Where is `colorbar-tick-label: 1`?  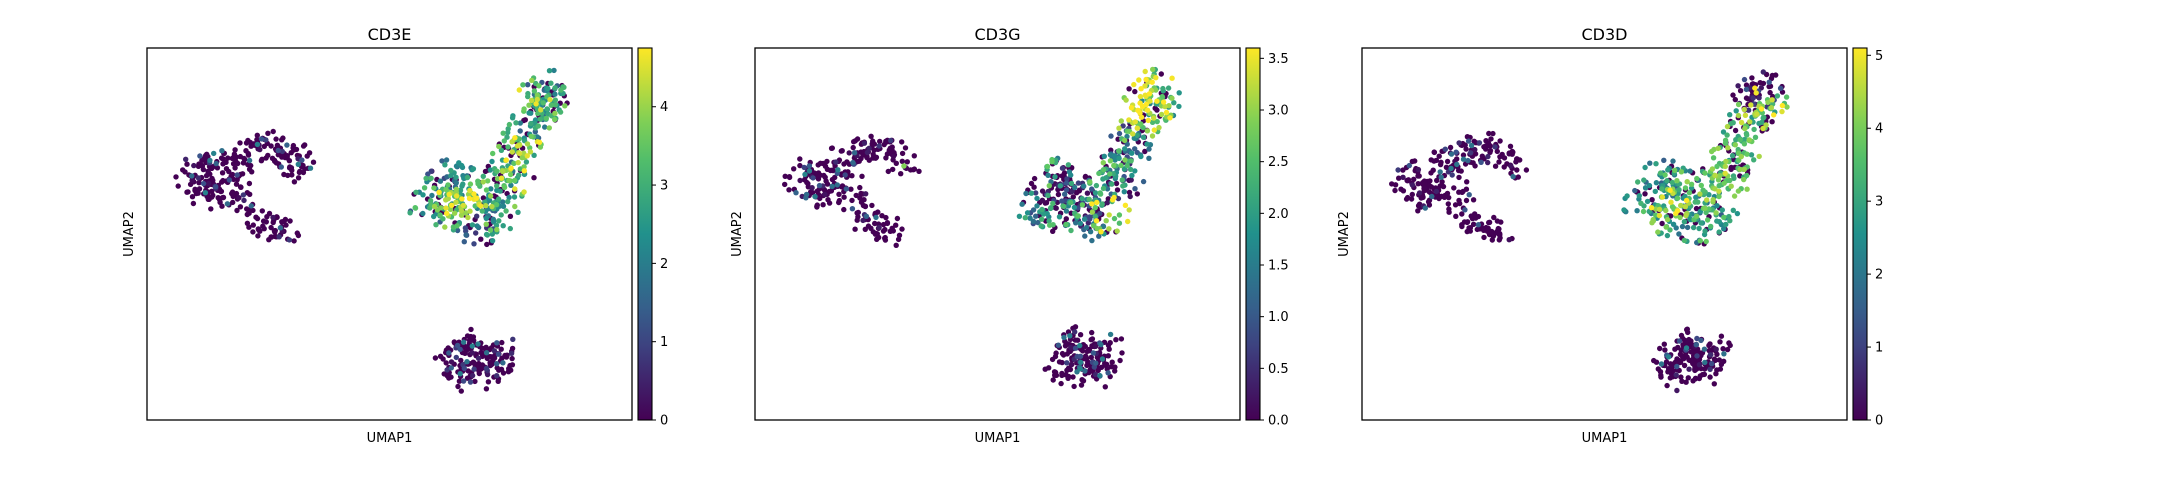 colorbar-tick-label: 1 is located at coordinates (664, 342).